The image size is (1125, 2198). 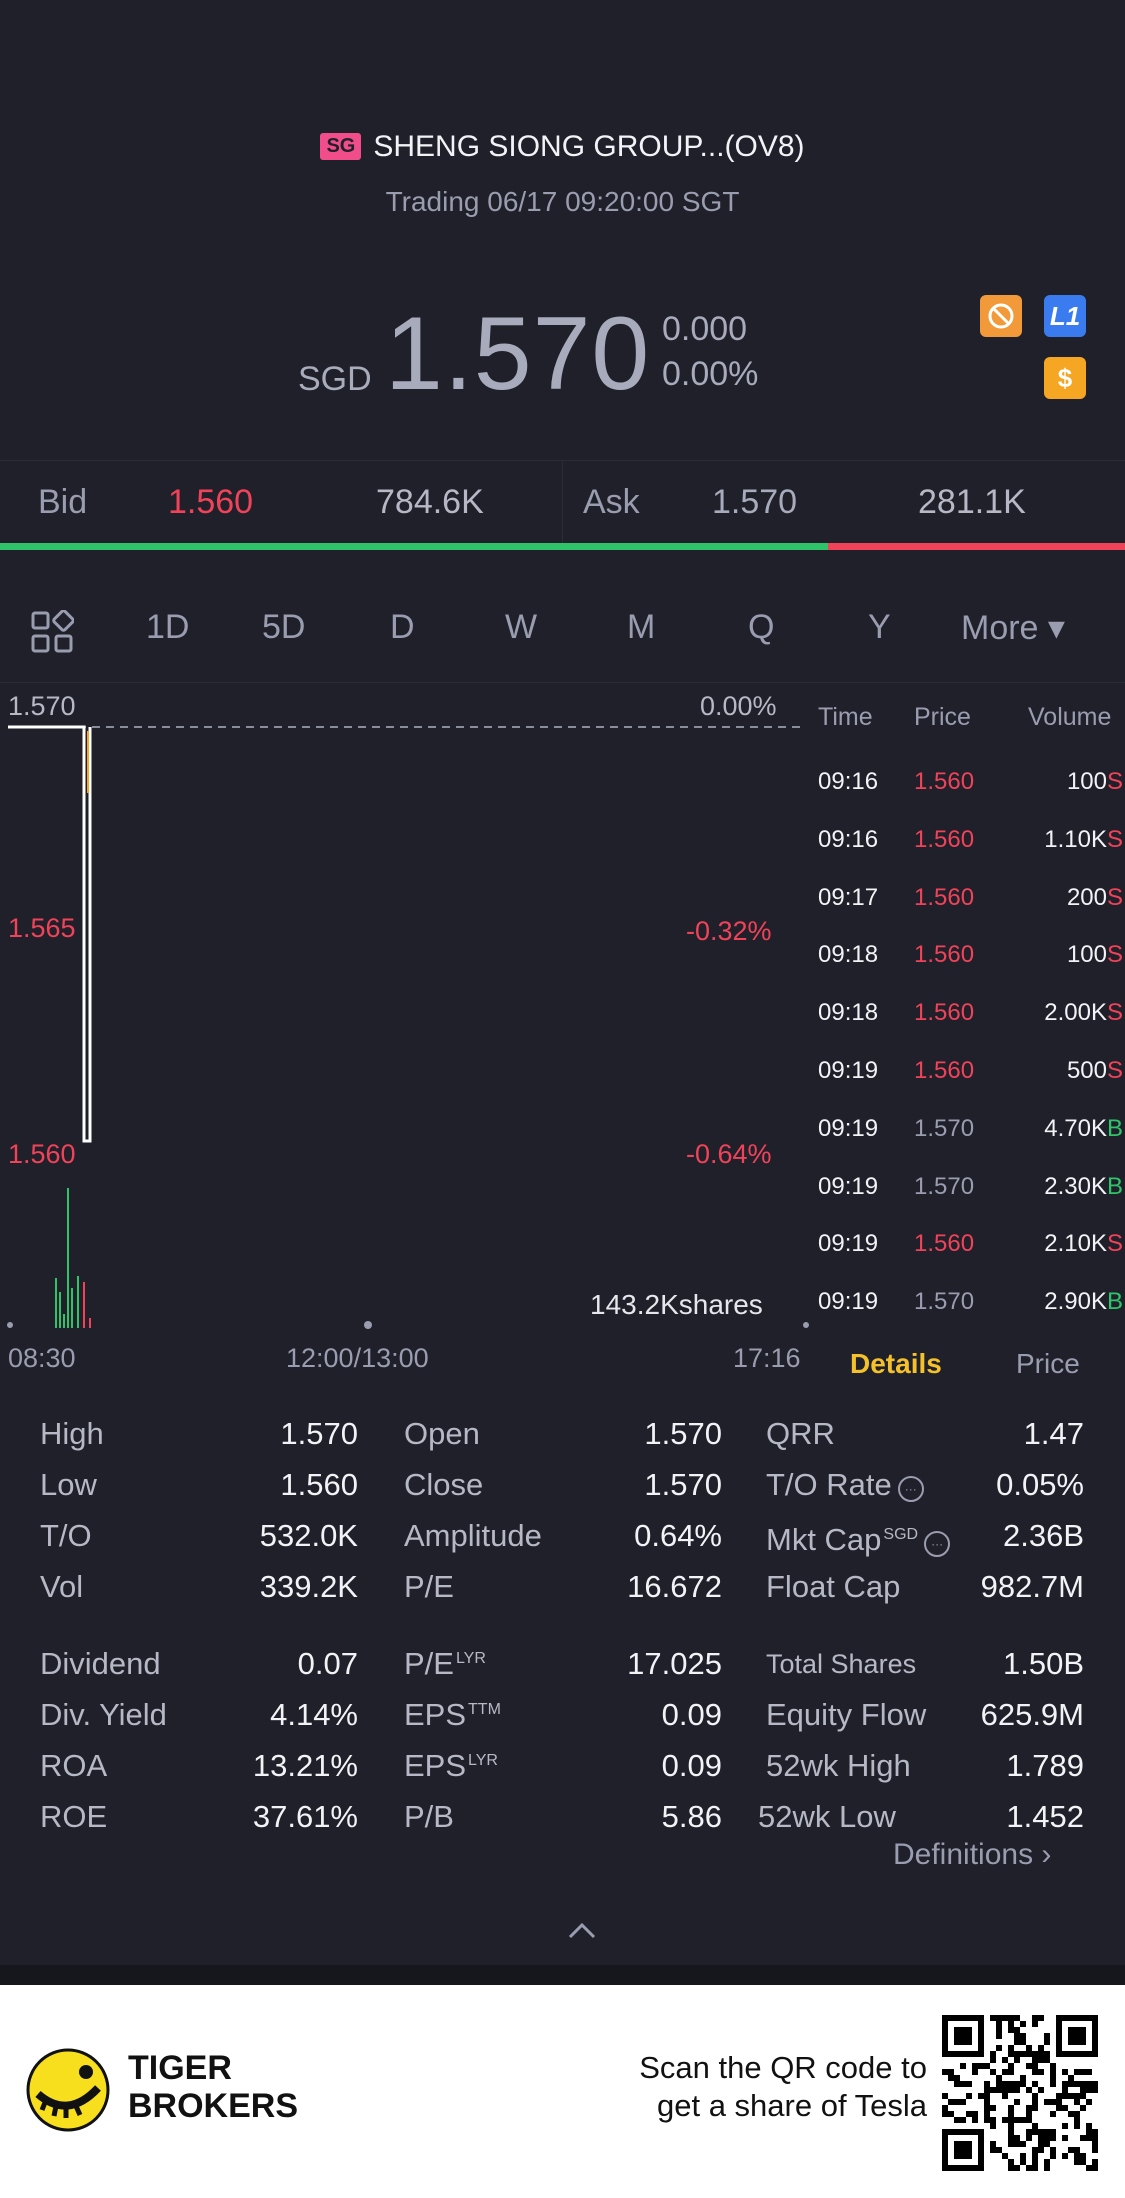 I want to click on tab-1d: 1D, so click(x=168, y=627).